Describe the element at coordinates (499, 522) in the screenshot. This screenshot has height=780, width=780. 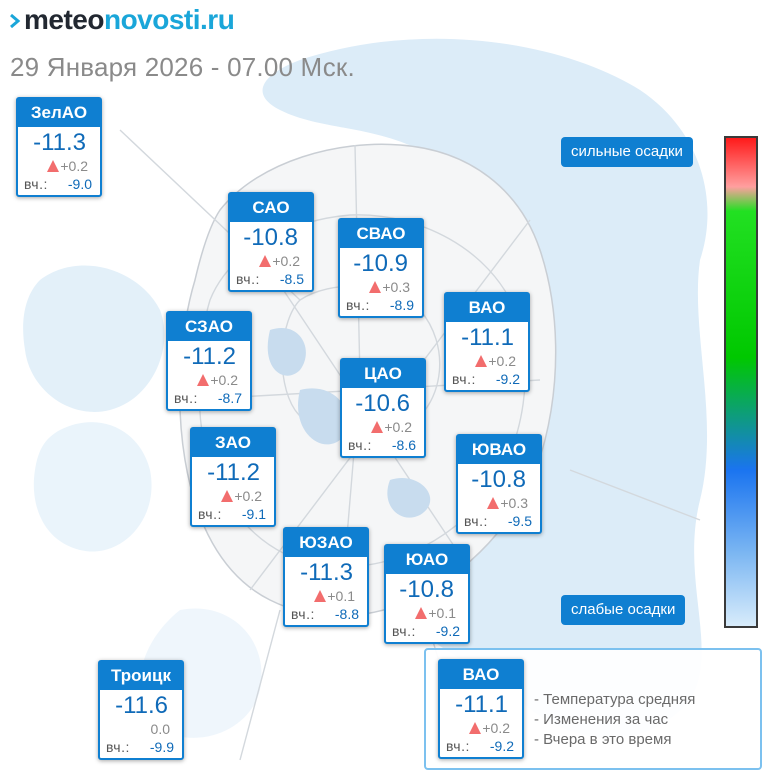
I see `yesterday-row: вч.: -9.5` at that location.